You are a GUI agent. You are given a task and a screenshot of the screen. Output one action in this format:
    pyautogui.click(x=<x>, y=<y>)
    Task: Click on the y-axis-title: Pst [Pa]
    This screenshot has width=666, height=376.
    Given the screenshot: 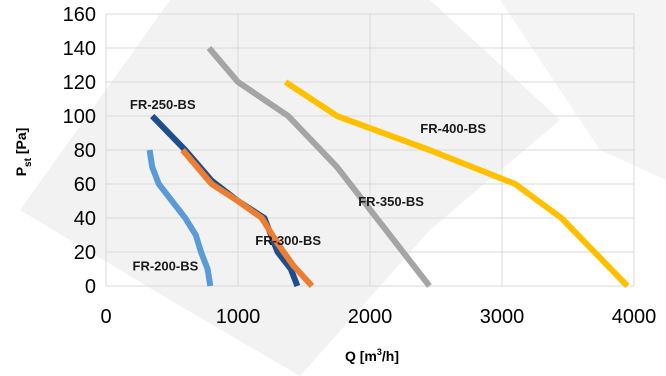 What is the action you would take?
    pyautogui.click(x=23, y=152)
    